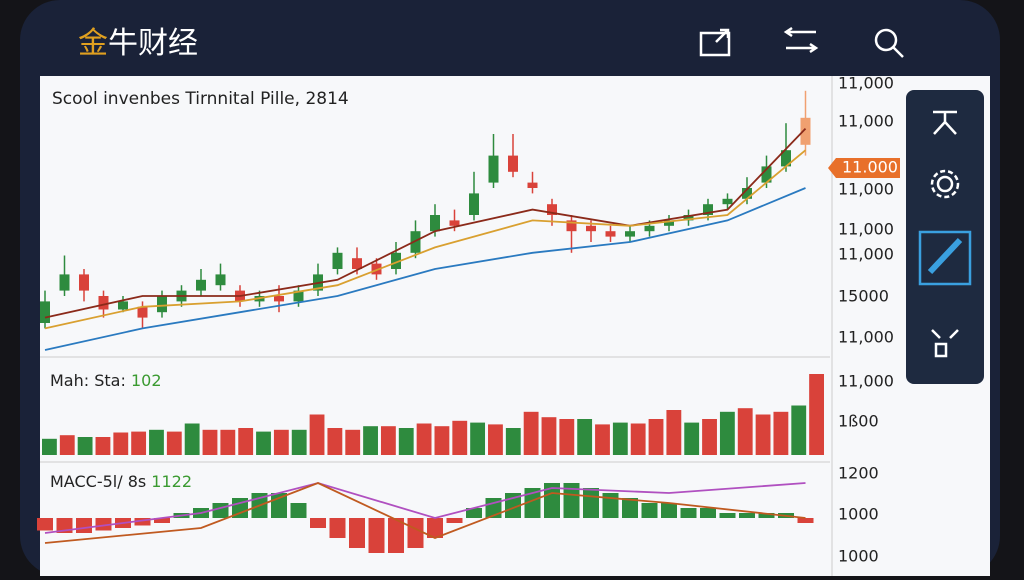  Describe the element at coordinates (863, 296) in the screenshot. I see `price-label: 15000` at that location.